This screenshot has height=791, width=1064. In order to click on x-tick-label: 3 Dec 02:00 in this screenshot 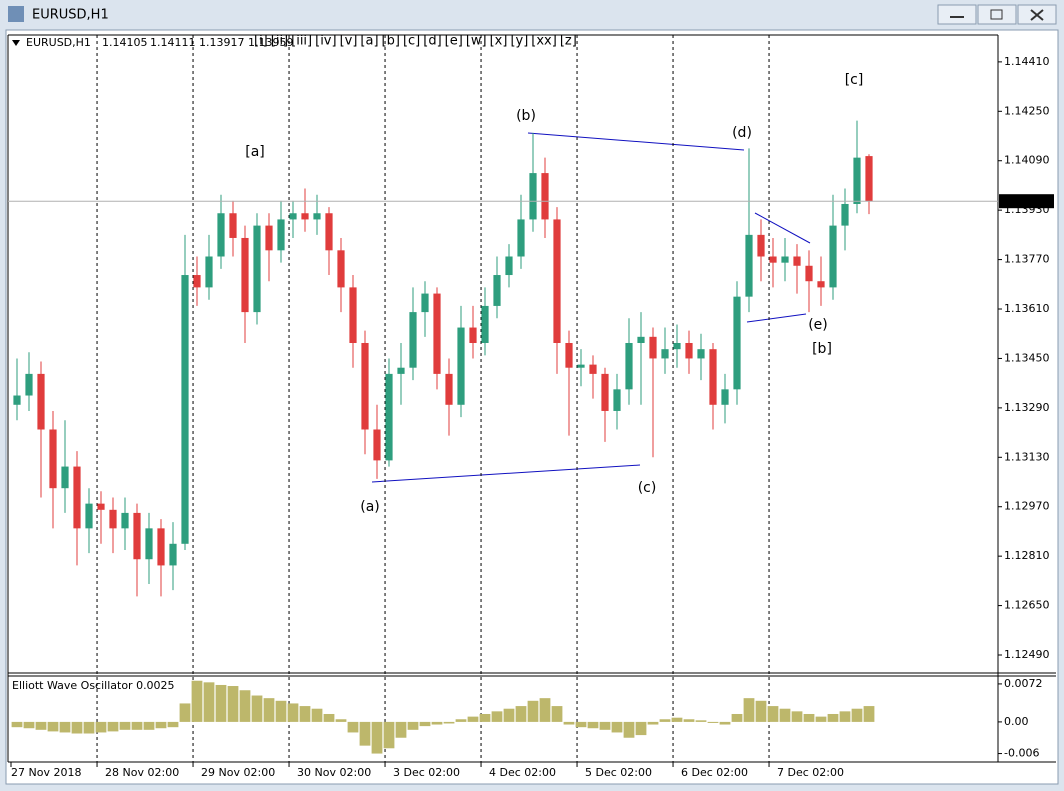, I will do `click(426, 772)`.